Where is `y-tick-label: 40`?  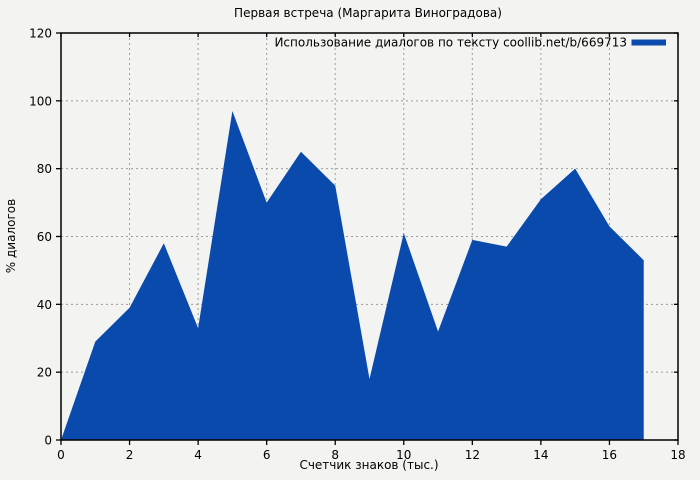 y-tick-label: 40 is located at coordinates (44, 305).